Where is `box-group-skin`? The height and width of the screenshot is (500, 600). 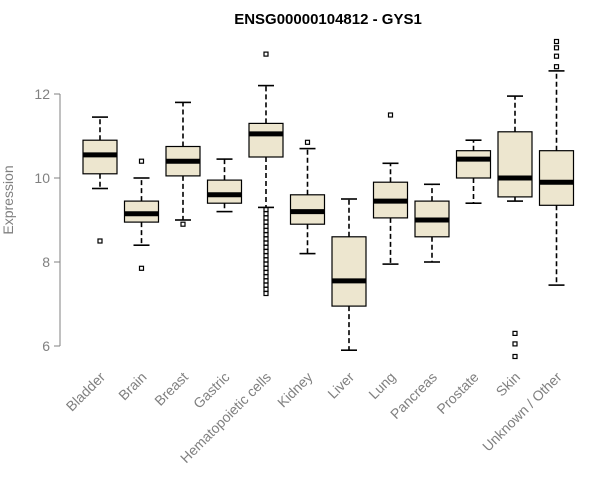 box-group-skin is located at coordinates (515, 227).